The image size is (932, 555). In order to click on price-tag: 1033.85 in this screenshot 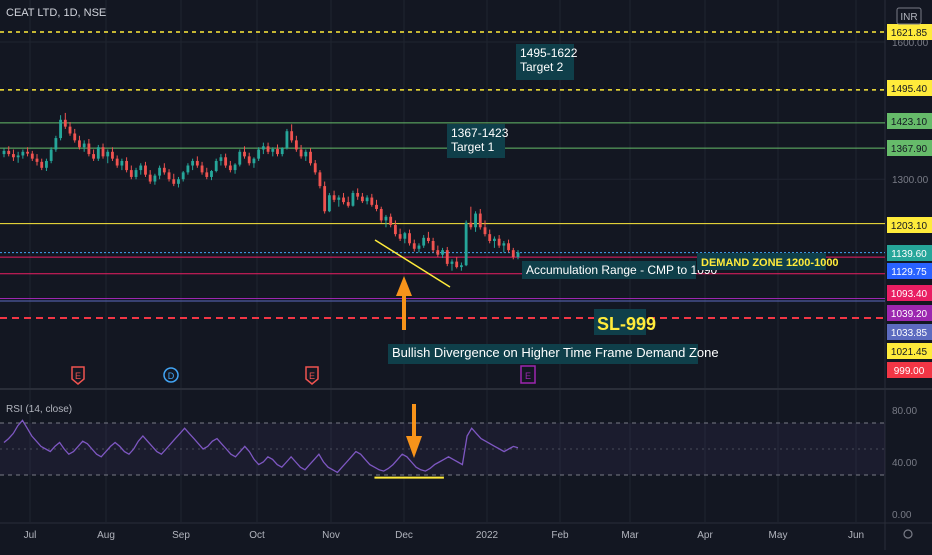, I will do `click(909, 332)`.